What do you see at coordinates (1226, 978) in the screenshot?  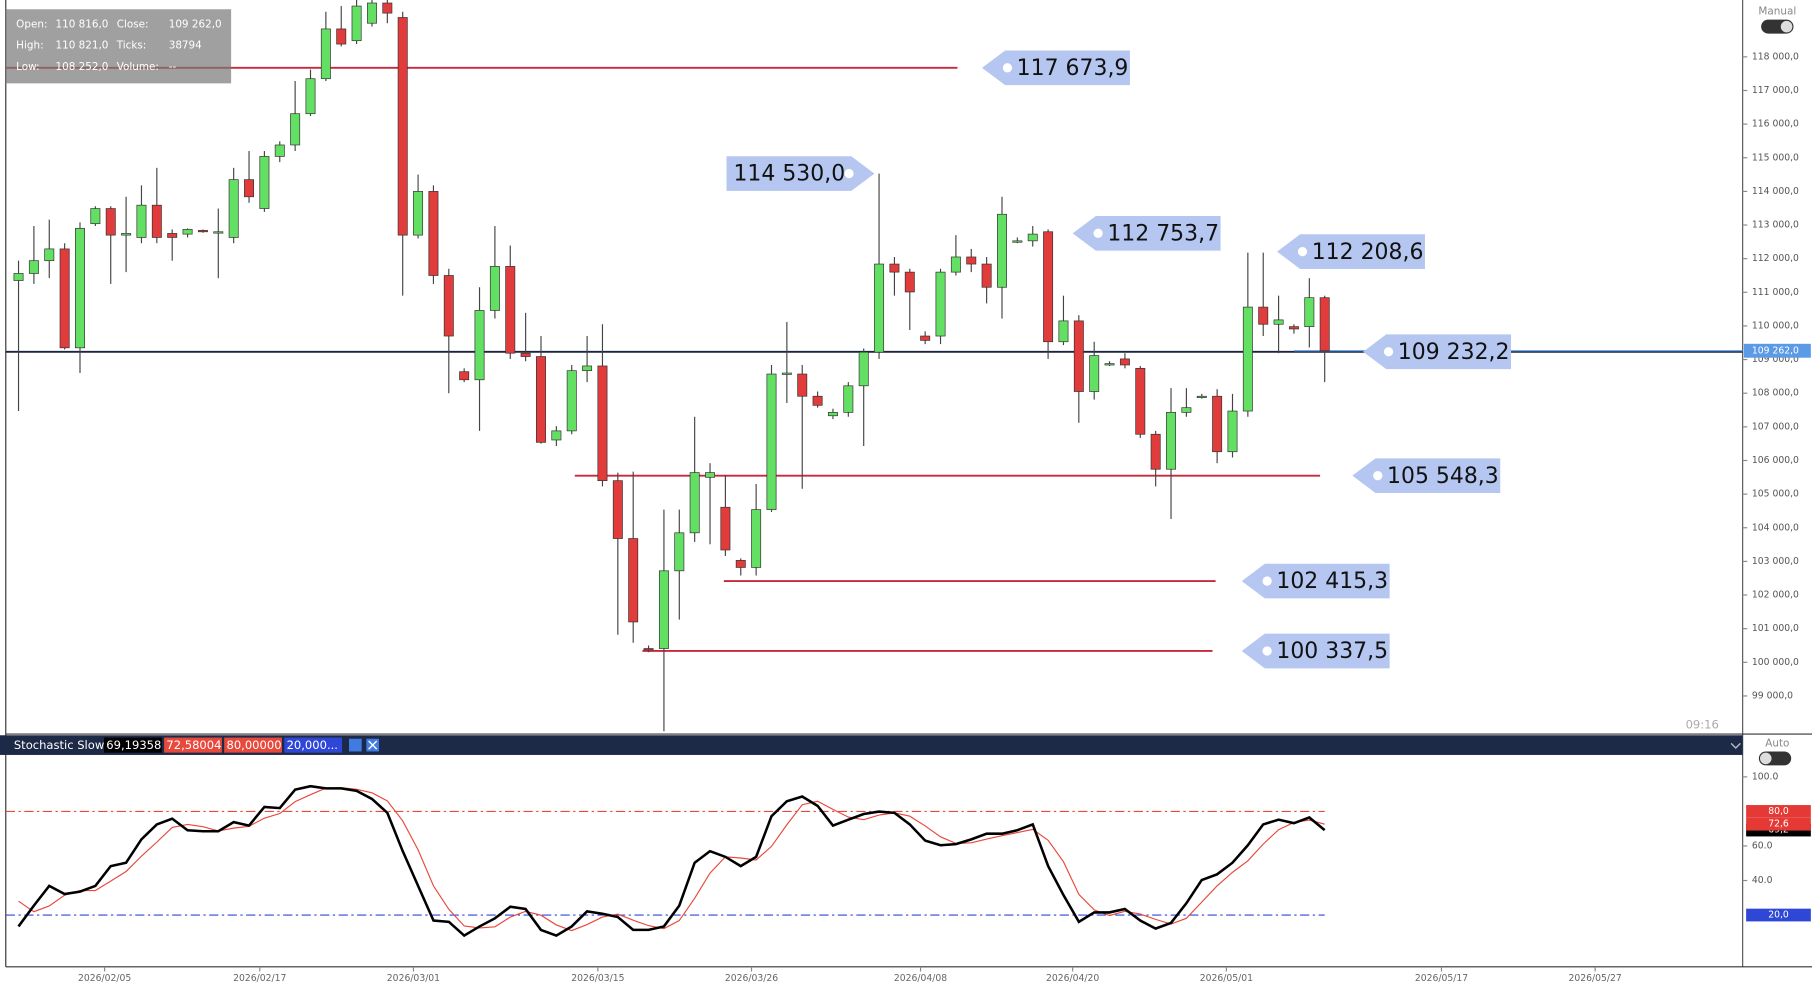 I see `x-tick-label: 2026/05/01` at bounding box center [1226, 978].